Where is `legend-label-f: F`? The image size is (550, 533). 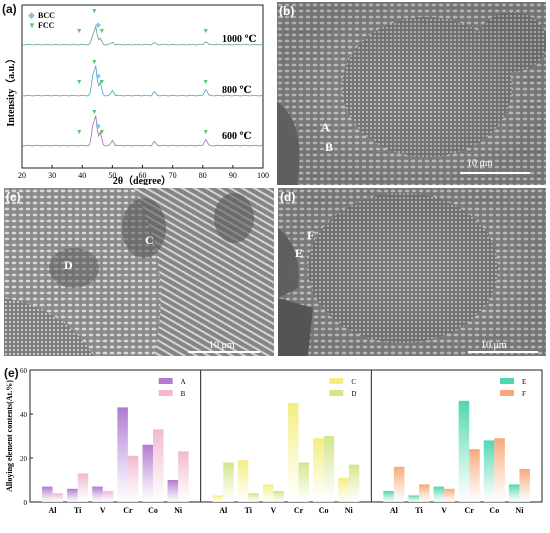 legend-label-f: F is located at coordinates (524, 394).